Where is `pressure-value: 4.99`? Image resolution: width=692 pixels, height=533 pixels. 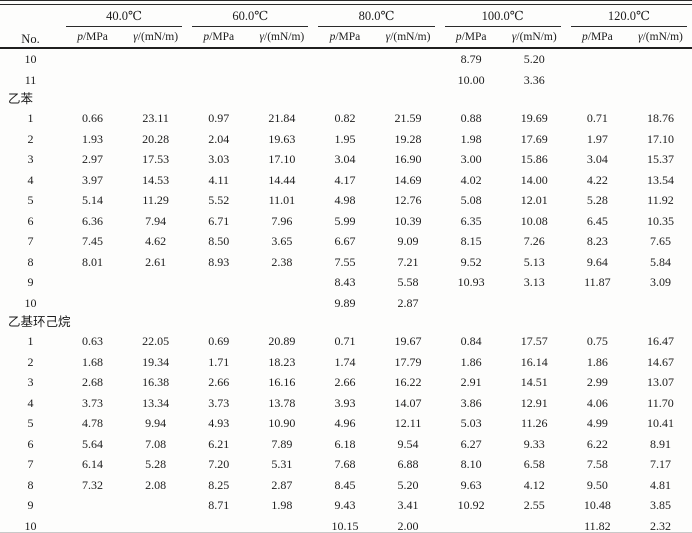
pressure-value: 4.99 is located at coordinates (597, 423).